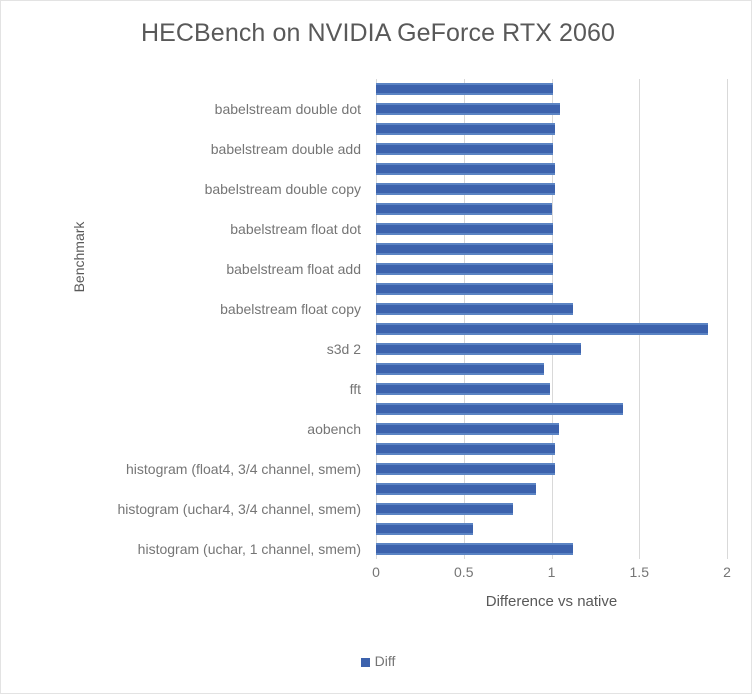 The height and width of the screenshot is (696, 754). What do you see at coordinates (239, 509) in the screenshot?
I see `y-tick-label: histogram (uchar4, 3/4 channel, smem)` at bounding box center [239, 509].